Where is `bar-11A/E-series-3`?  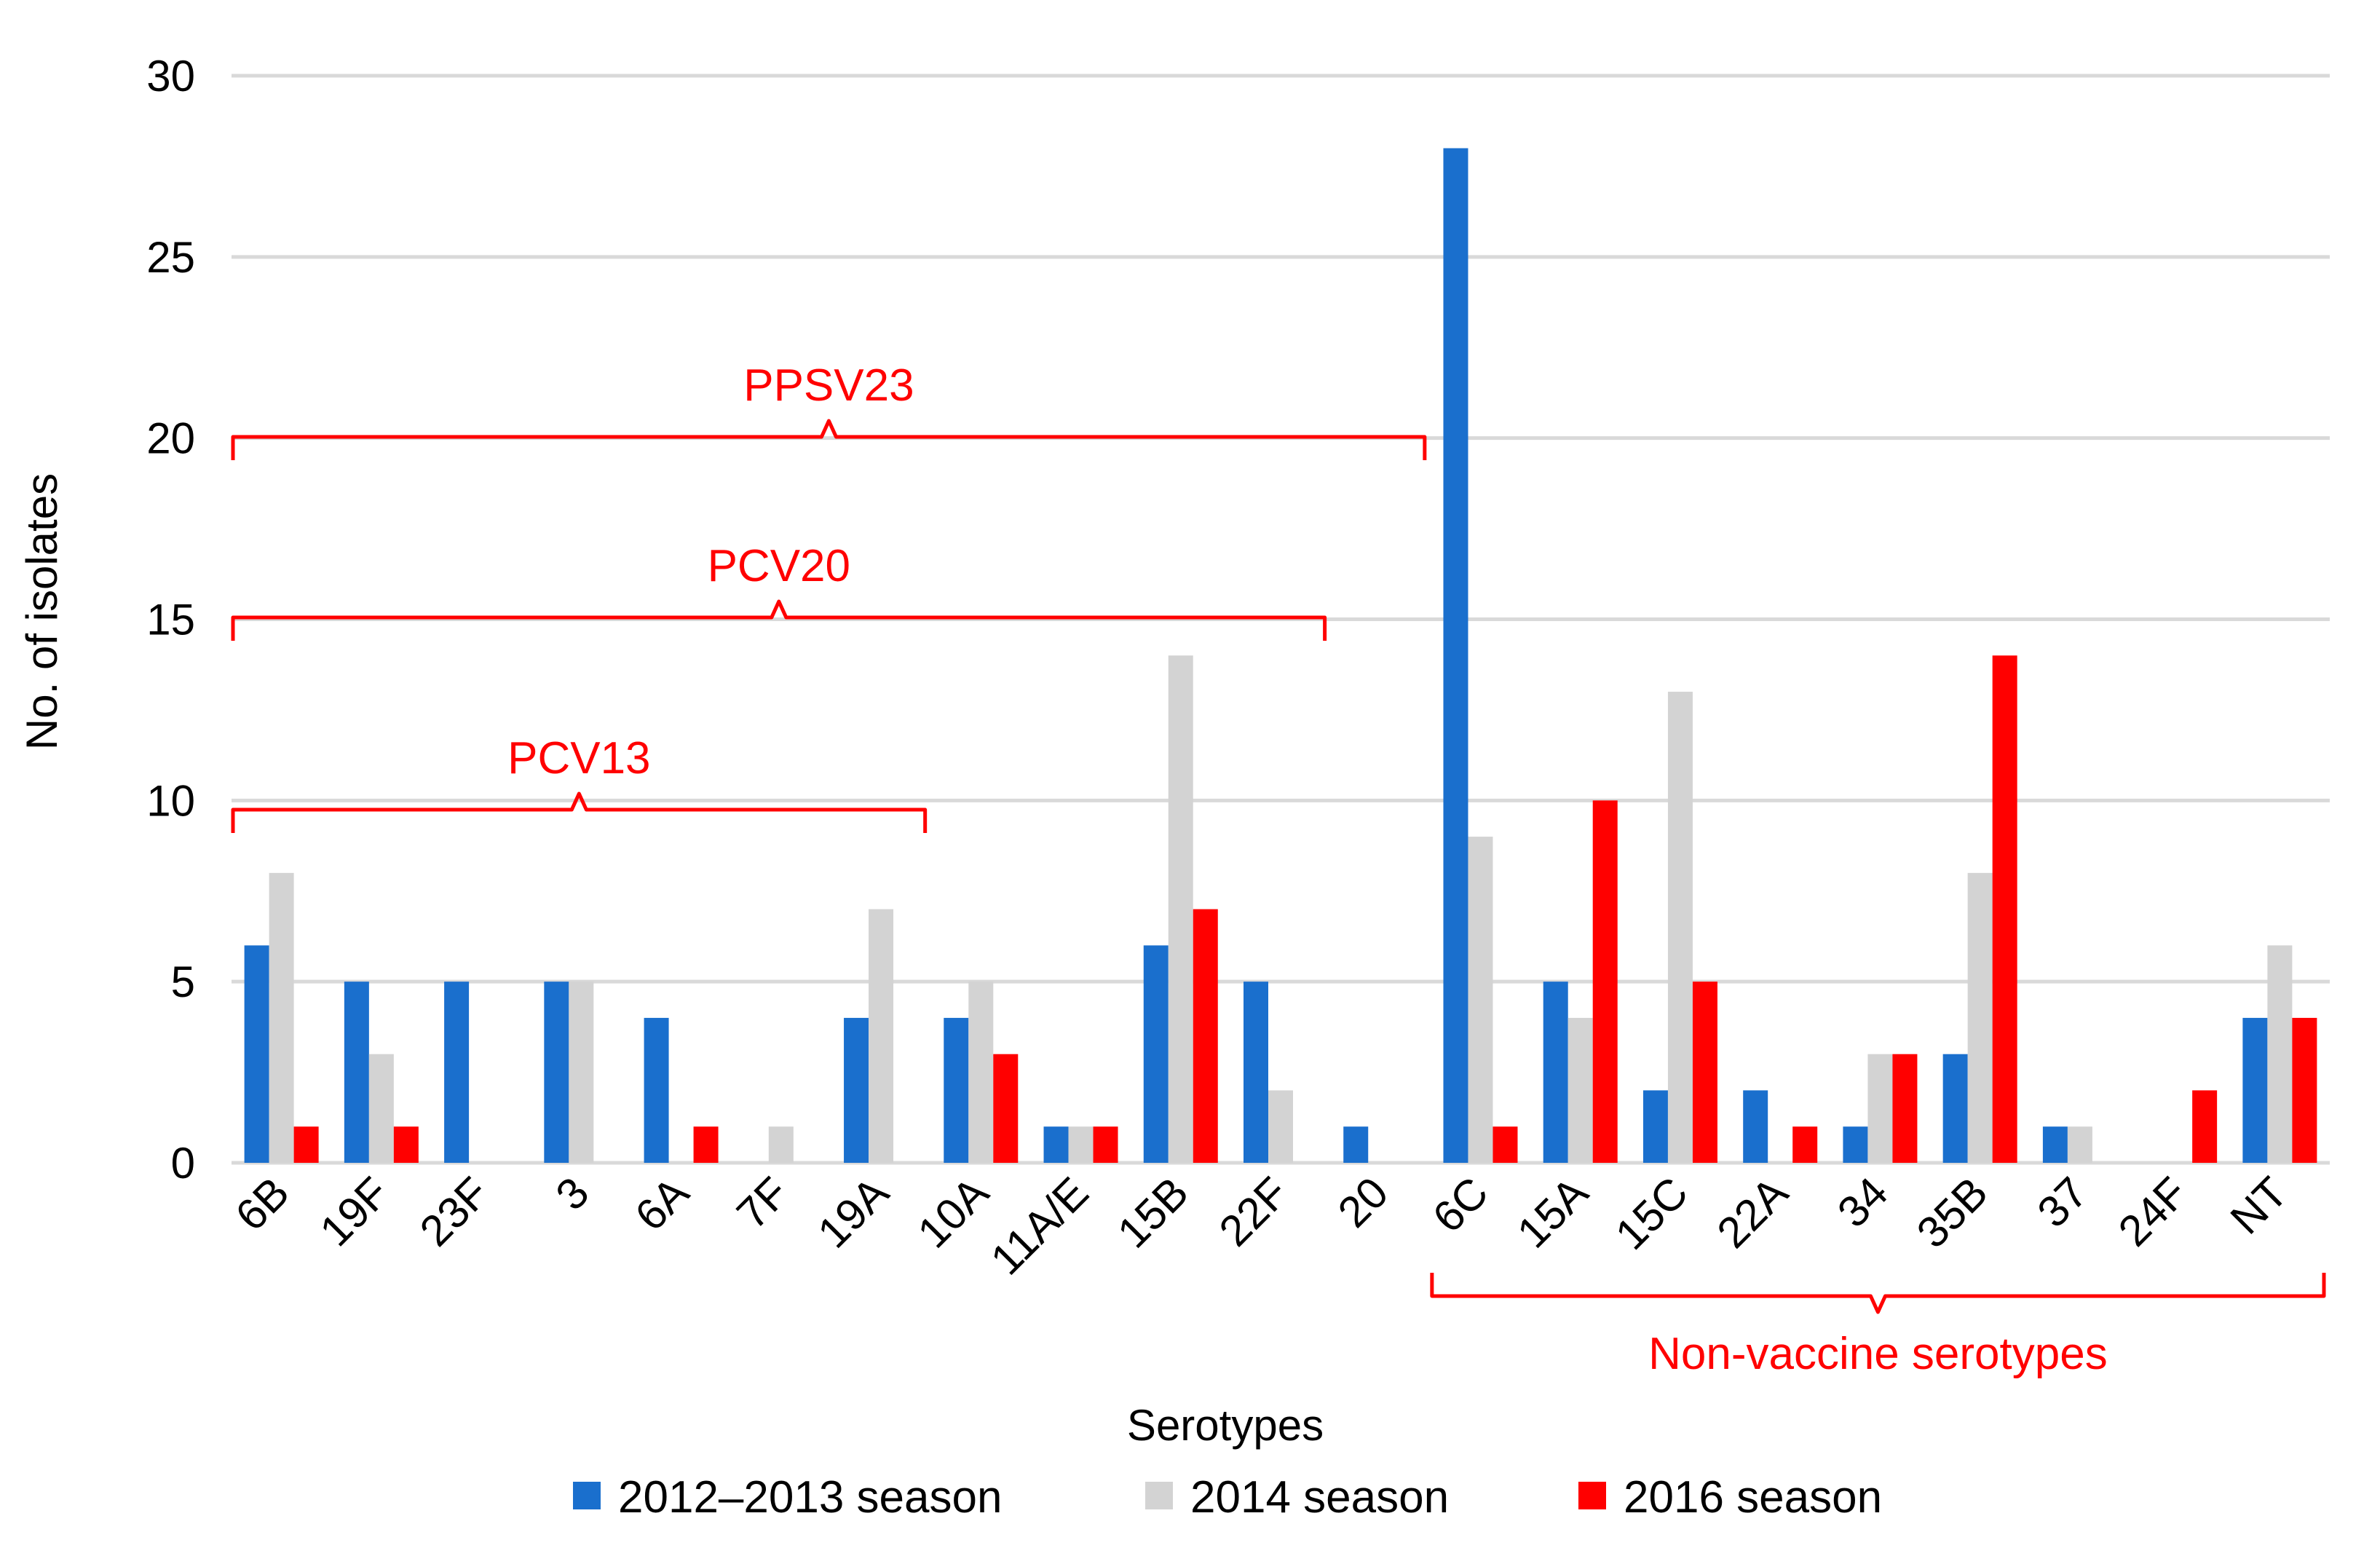 bar-11A/E-series-3 is located at coordinates (1105, 1144).